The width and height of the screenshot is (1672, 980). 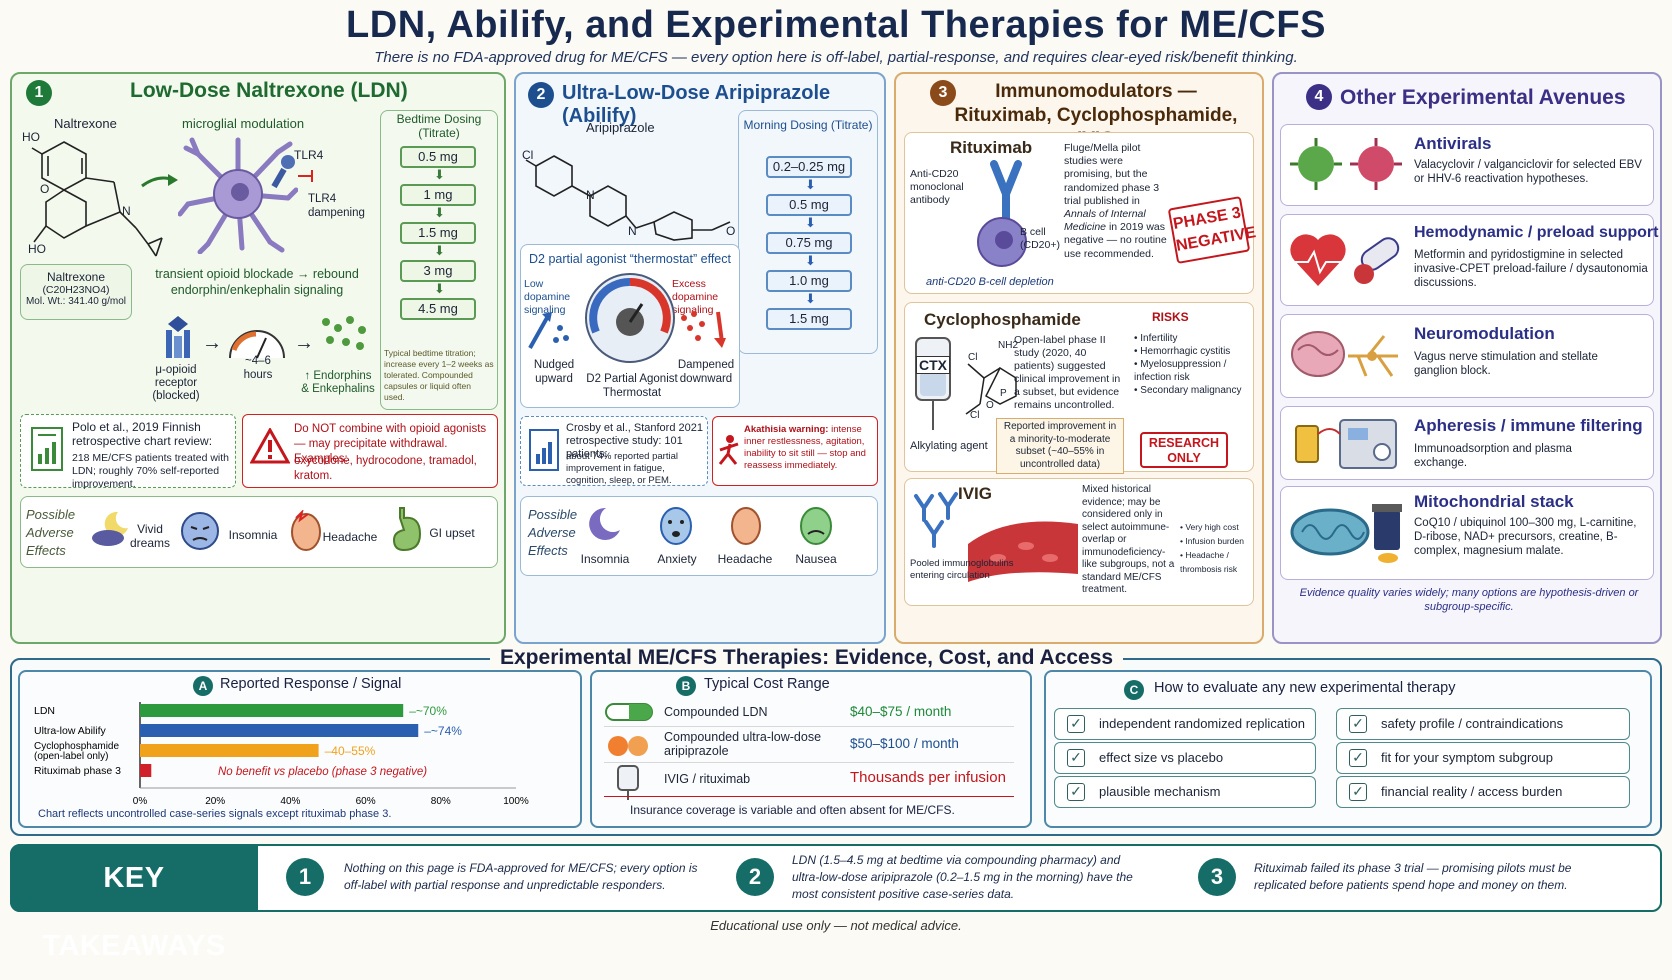 I want to click on cyclophosphamide-title: Cyclophosphamide, so click(x=1002, y=319).